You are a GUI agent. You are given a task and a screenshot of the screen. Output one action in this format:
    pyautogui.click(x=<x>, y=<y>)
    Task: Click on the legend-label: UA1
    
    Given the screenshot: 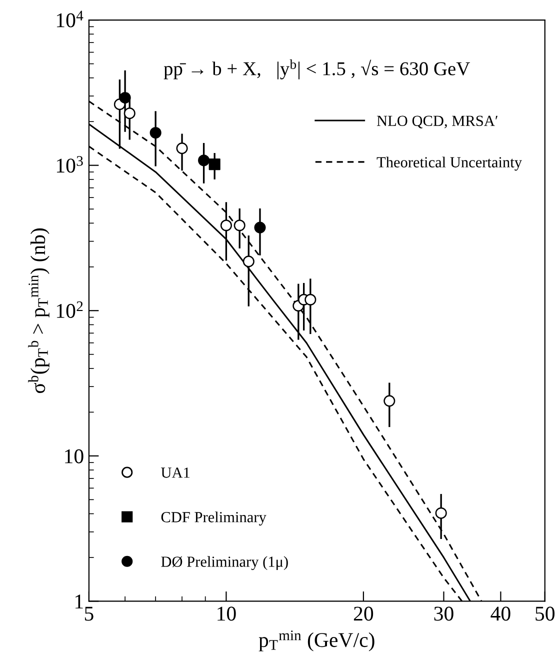 What is the action you would take?
    pyautogui.click(x=175, y=473)
    